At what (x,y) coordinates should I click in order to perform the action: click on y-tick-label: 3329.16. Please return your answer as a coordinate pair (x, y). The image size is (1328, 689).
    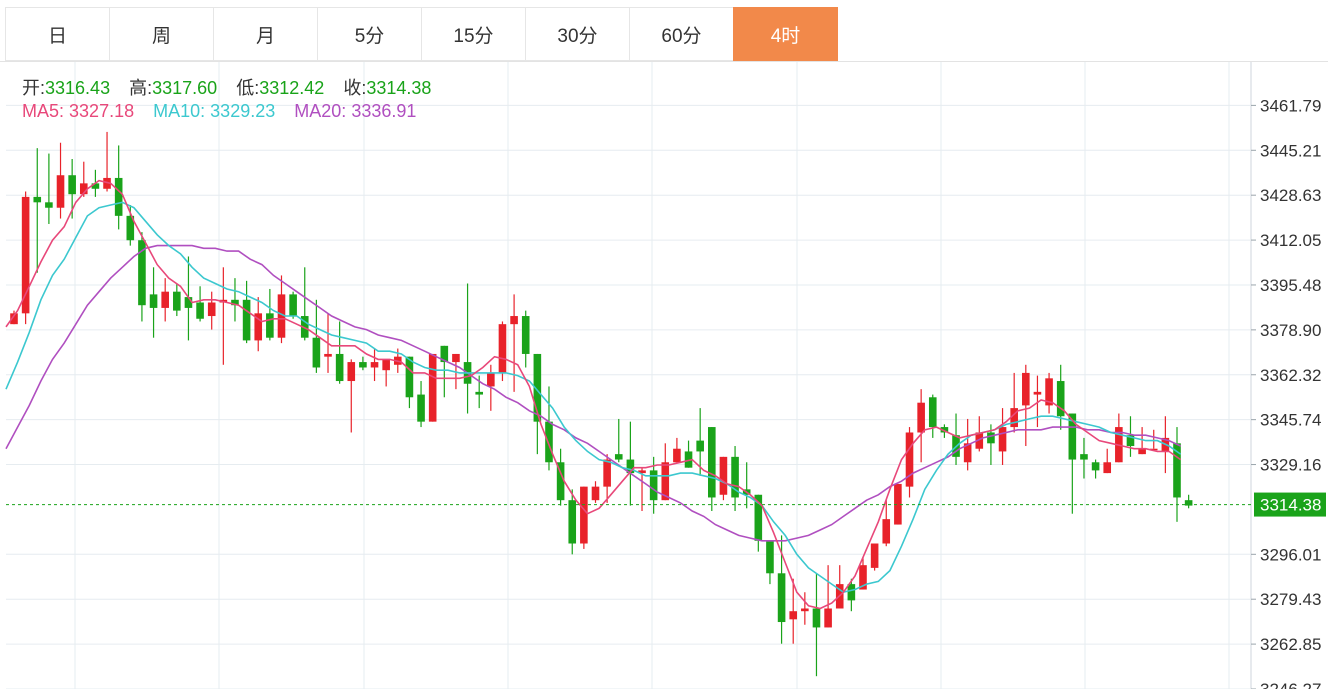
    Looking at the image, I should click on (1290, 465).